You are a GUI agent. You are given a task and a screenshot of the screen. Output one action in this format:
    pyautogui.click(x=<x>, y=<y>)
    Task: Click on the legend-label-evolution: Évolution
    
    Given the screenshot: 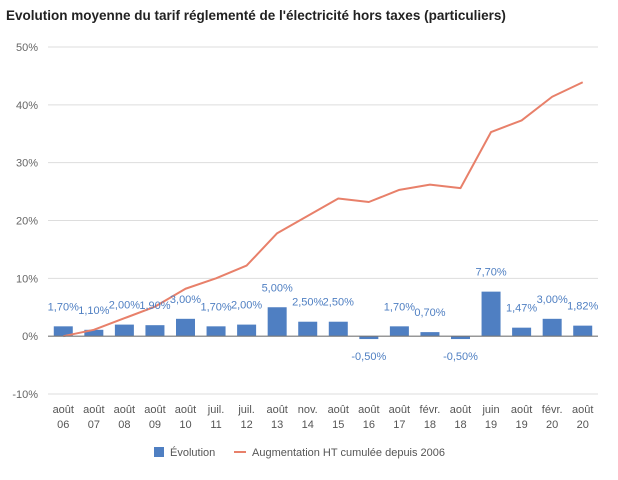 What is the action you would take?
    pyautogui.click(x=192, y=452)
    